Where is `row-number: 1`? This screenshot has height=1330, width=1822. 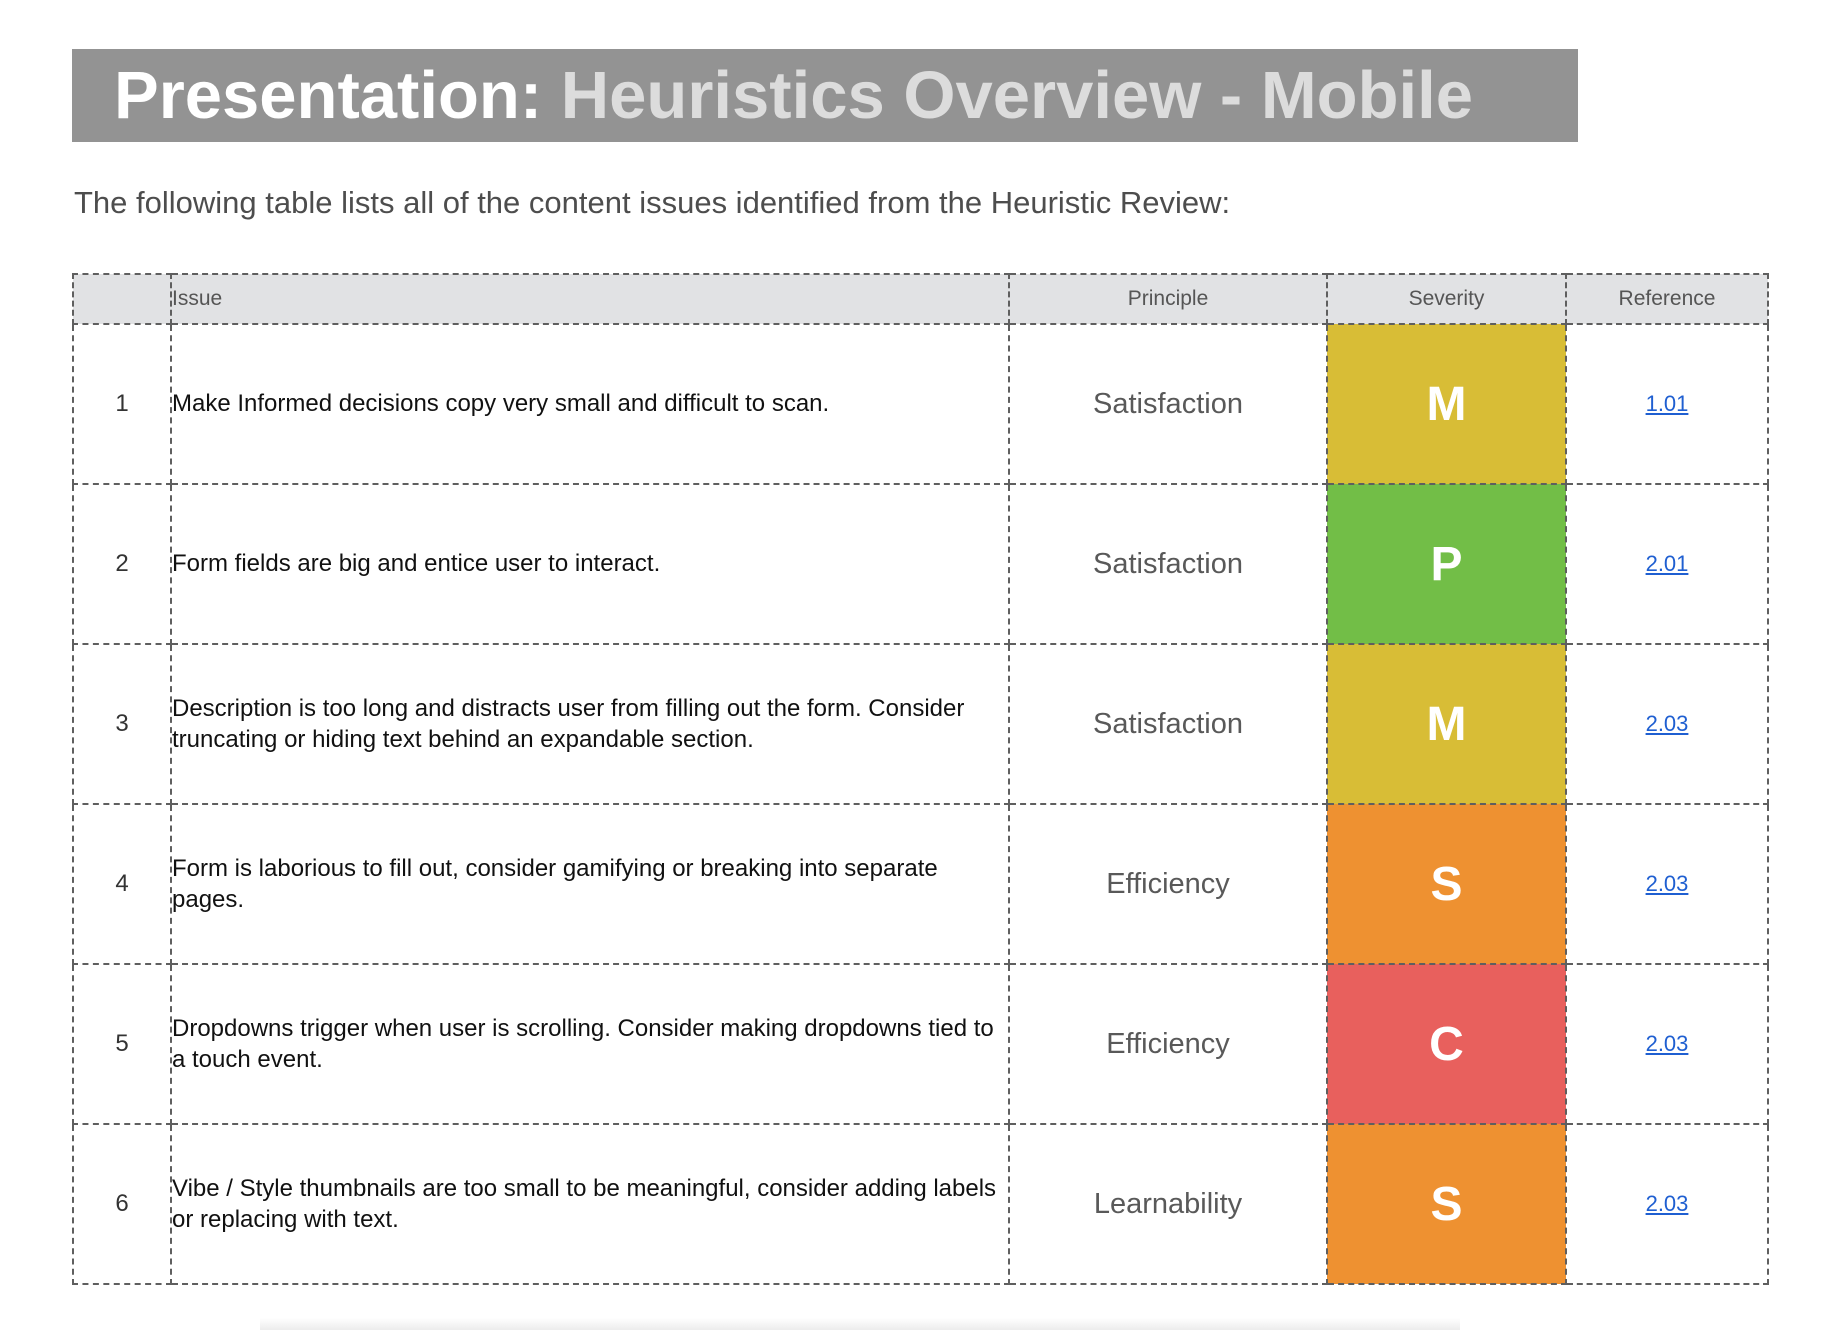 row-number: 1 is located at coordinates (122, 404).